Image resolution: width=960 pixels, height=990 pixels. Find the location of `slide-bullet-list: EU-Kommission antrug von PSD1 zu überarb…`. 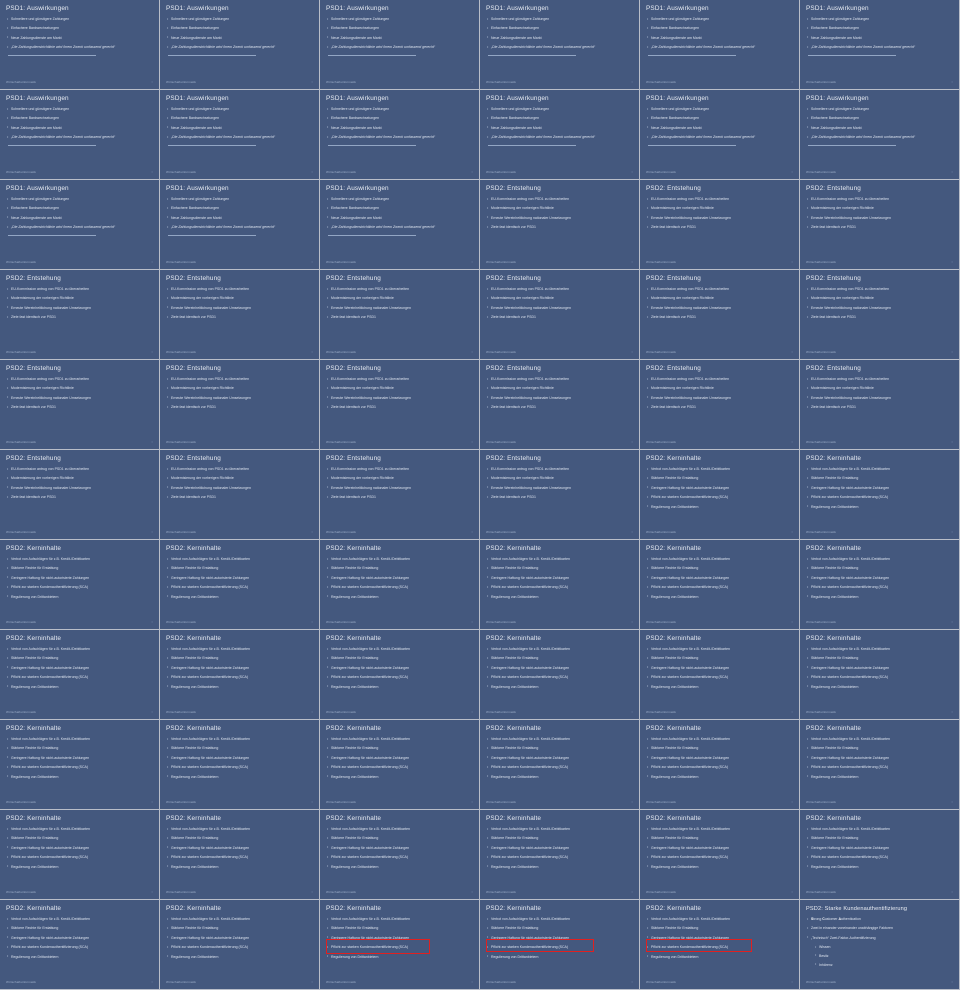

slide-bullet-list: EU-Kommission antrug von PSD1 zu überarb… is located at coordinates (239, 392).